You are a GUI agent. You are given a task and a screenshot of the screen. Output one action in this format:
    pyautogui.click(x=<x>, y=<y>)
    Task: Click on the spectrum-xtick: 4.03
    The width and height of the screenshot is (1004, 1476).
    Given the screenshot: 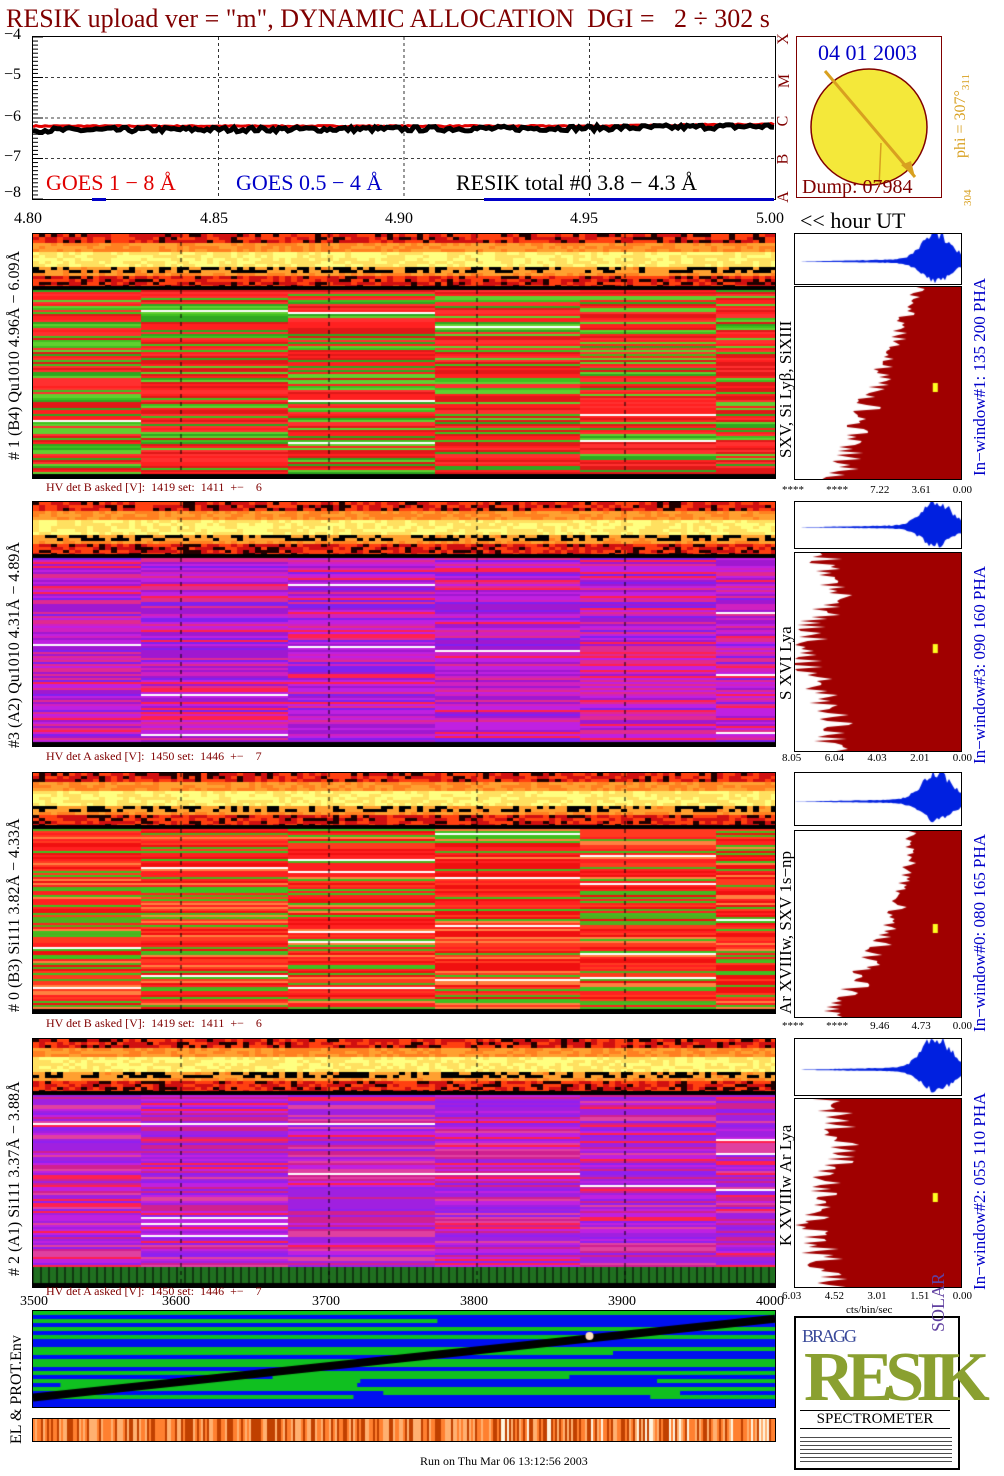 What is the action you would take?
    pyautogui.click(x=877, y=758)
    